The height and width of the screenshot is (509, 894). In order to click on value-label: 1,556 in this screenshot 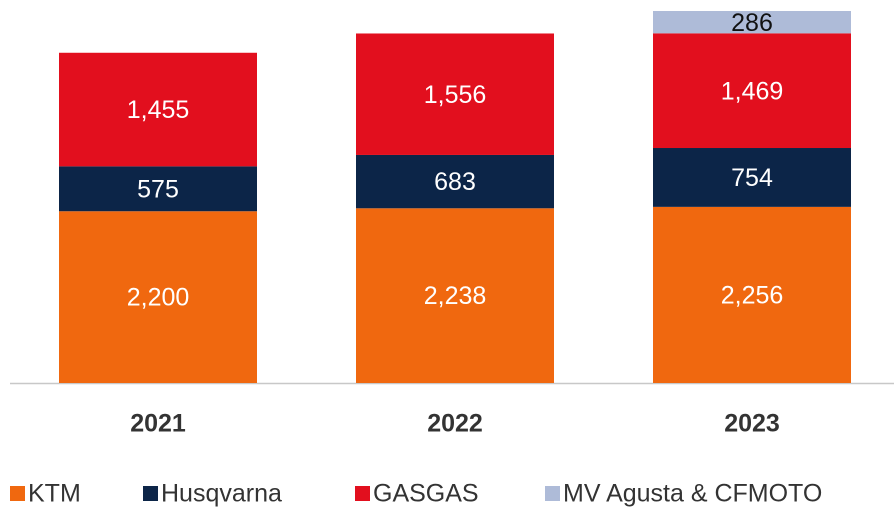, I will do `click(455, 95)`.